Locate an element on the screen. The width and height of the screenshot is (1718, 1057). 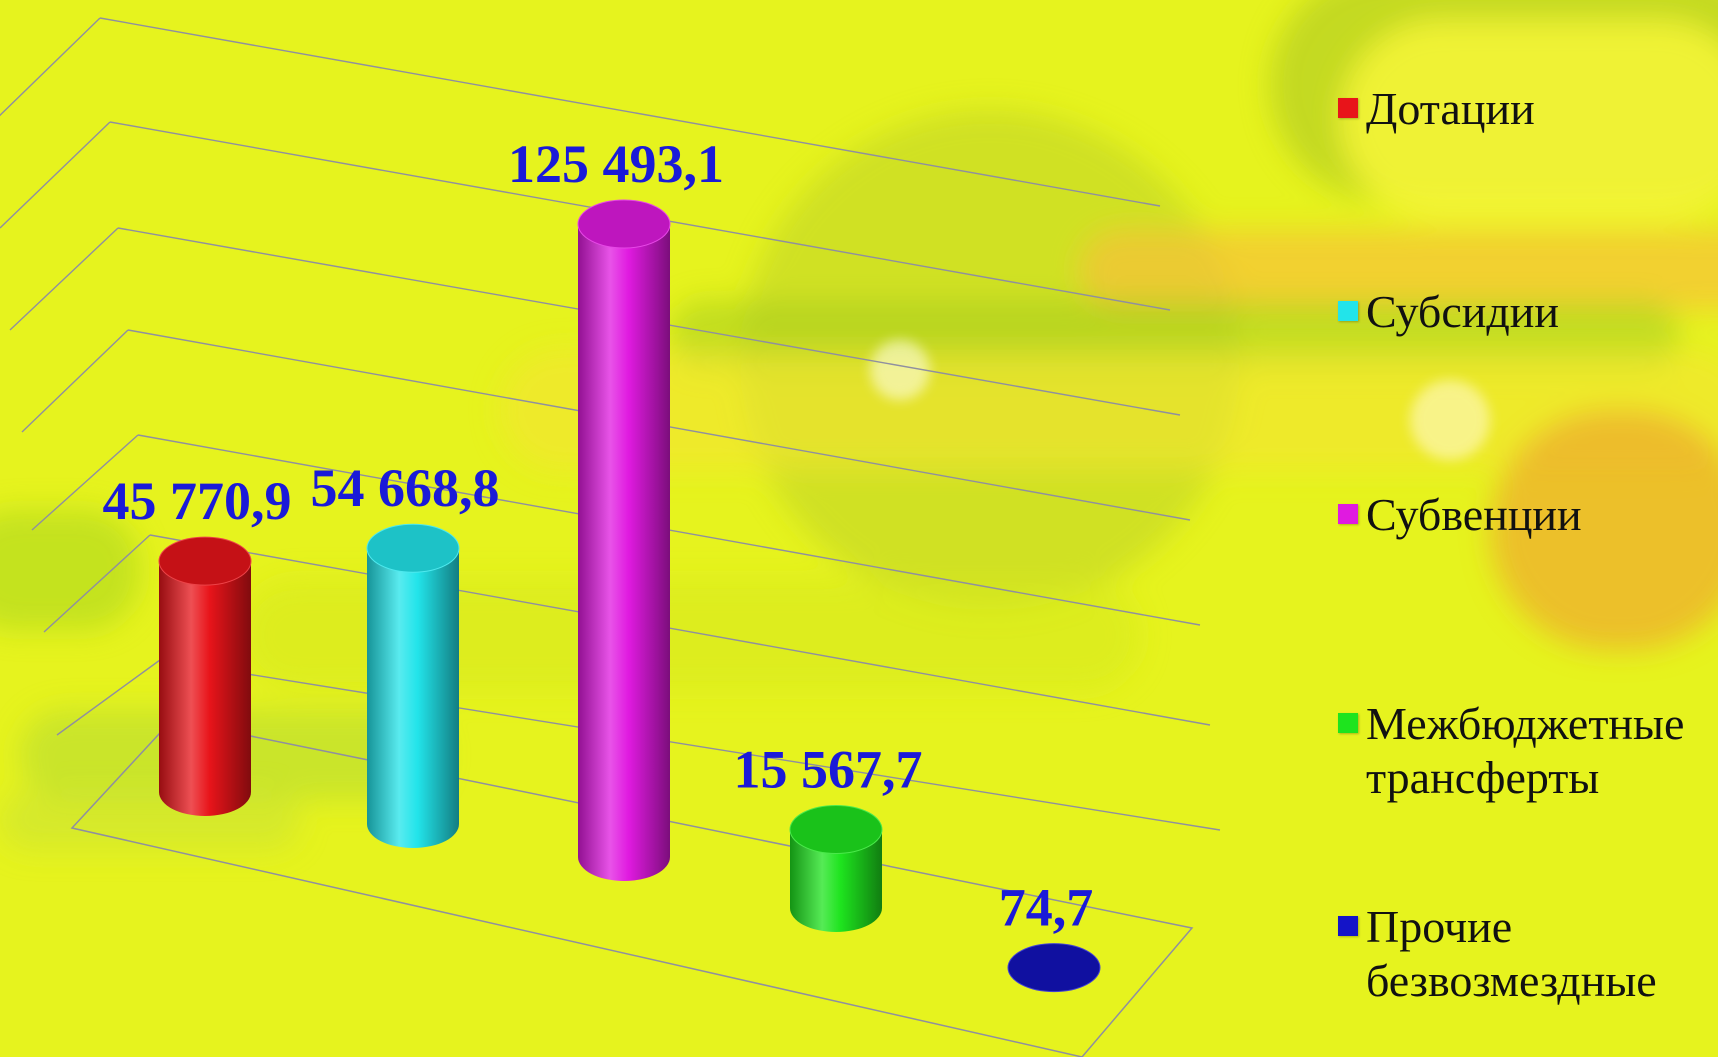
legend-label: Межбюджетные is located at coordinates (1525, 723).